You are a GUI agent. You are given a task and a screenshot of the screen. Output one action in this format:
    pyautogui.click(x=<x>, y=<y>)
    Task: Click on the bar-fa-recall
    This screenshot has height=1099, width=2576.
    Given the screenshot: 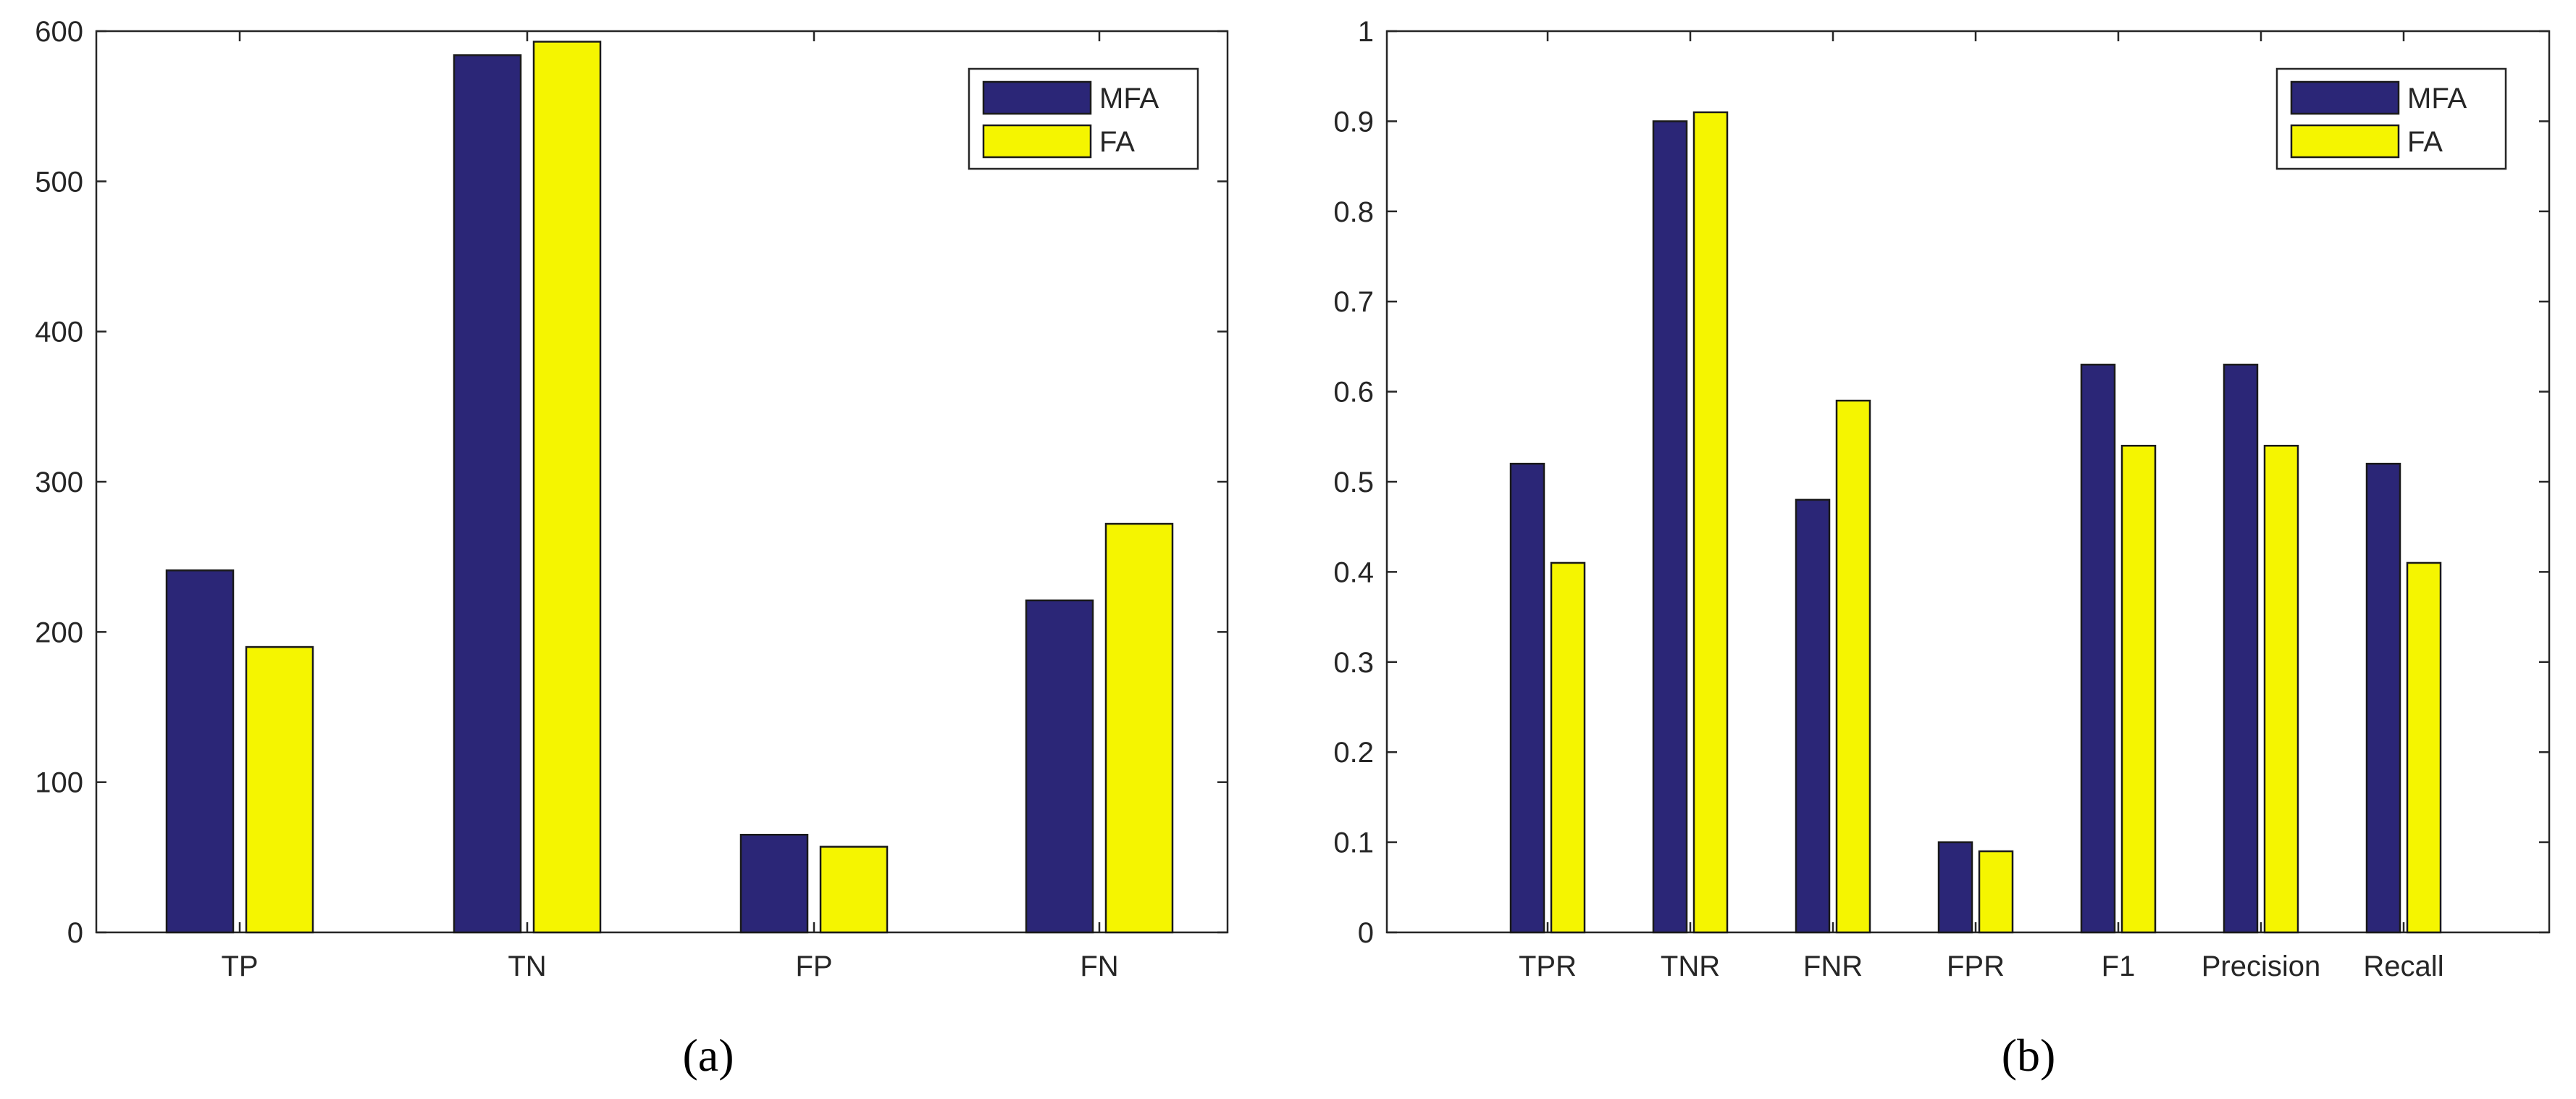 What is the action you would take?
    pyautogui.click(x=2424, y=747)
    